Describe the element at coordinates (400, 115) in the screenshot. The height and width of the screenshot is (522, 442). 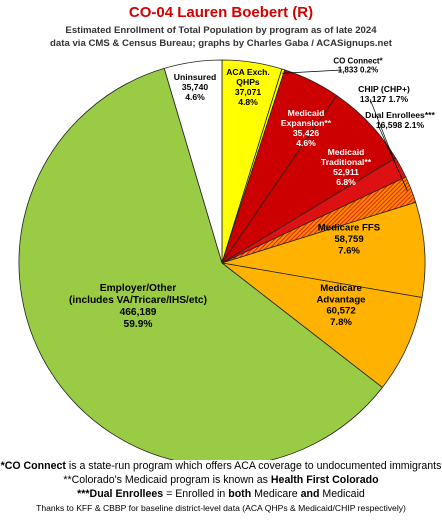
I see `slice-label-line: Dual Enrollees***` at that location.